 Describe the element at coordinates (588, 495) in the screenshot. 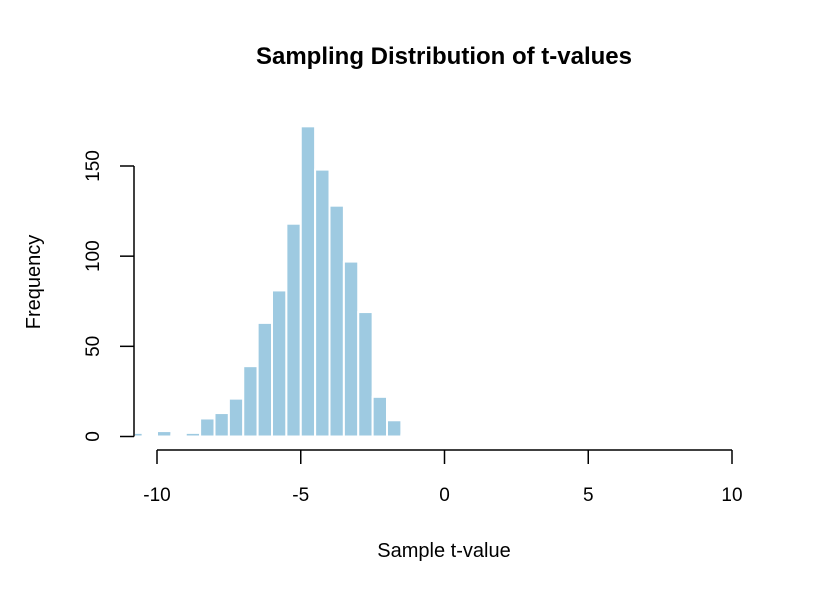

I see `x-tick-label: 5` at that location.